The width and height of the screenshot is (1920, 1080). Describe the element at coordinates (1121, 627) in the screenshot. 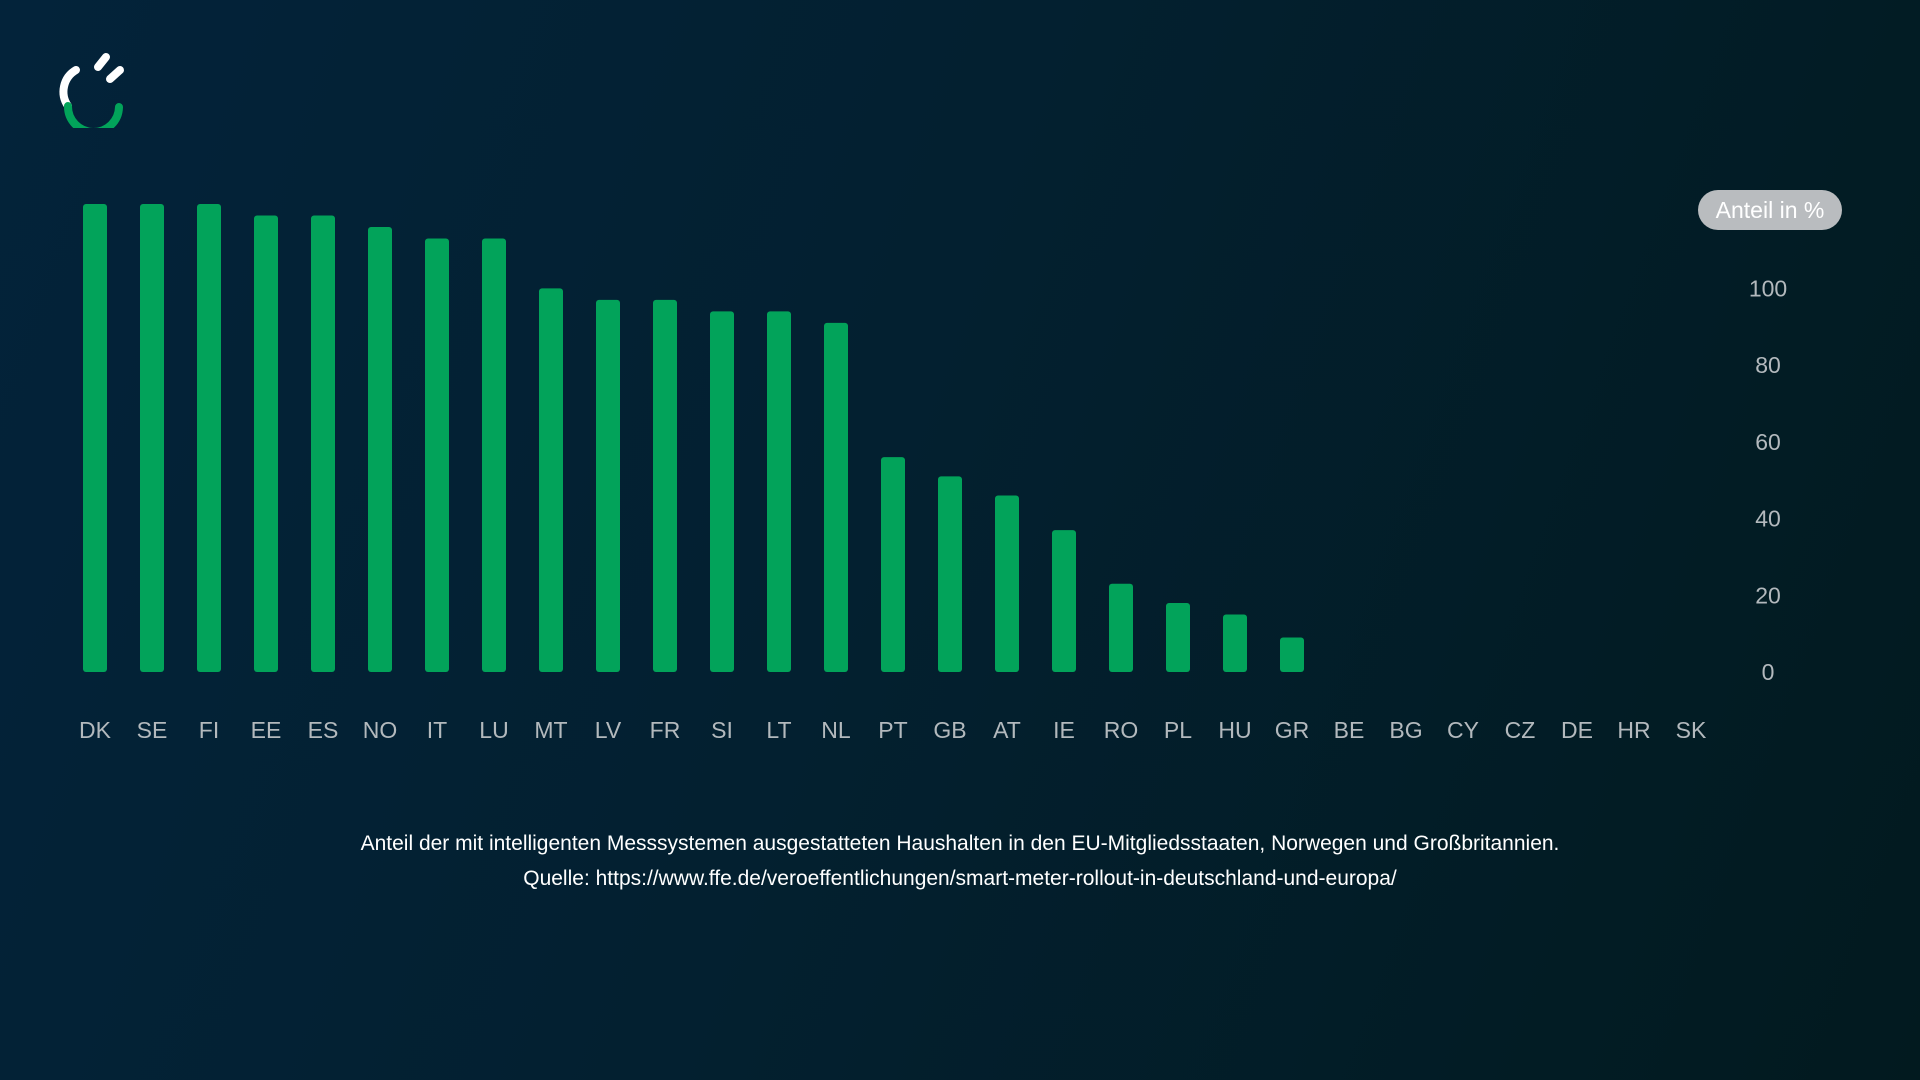

I see `bar-ro` at that location.